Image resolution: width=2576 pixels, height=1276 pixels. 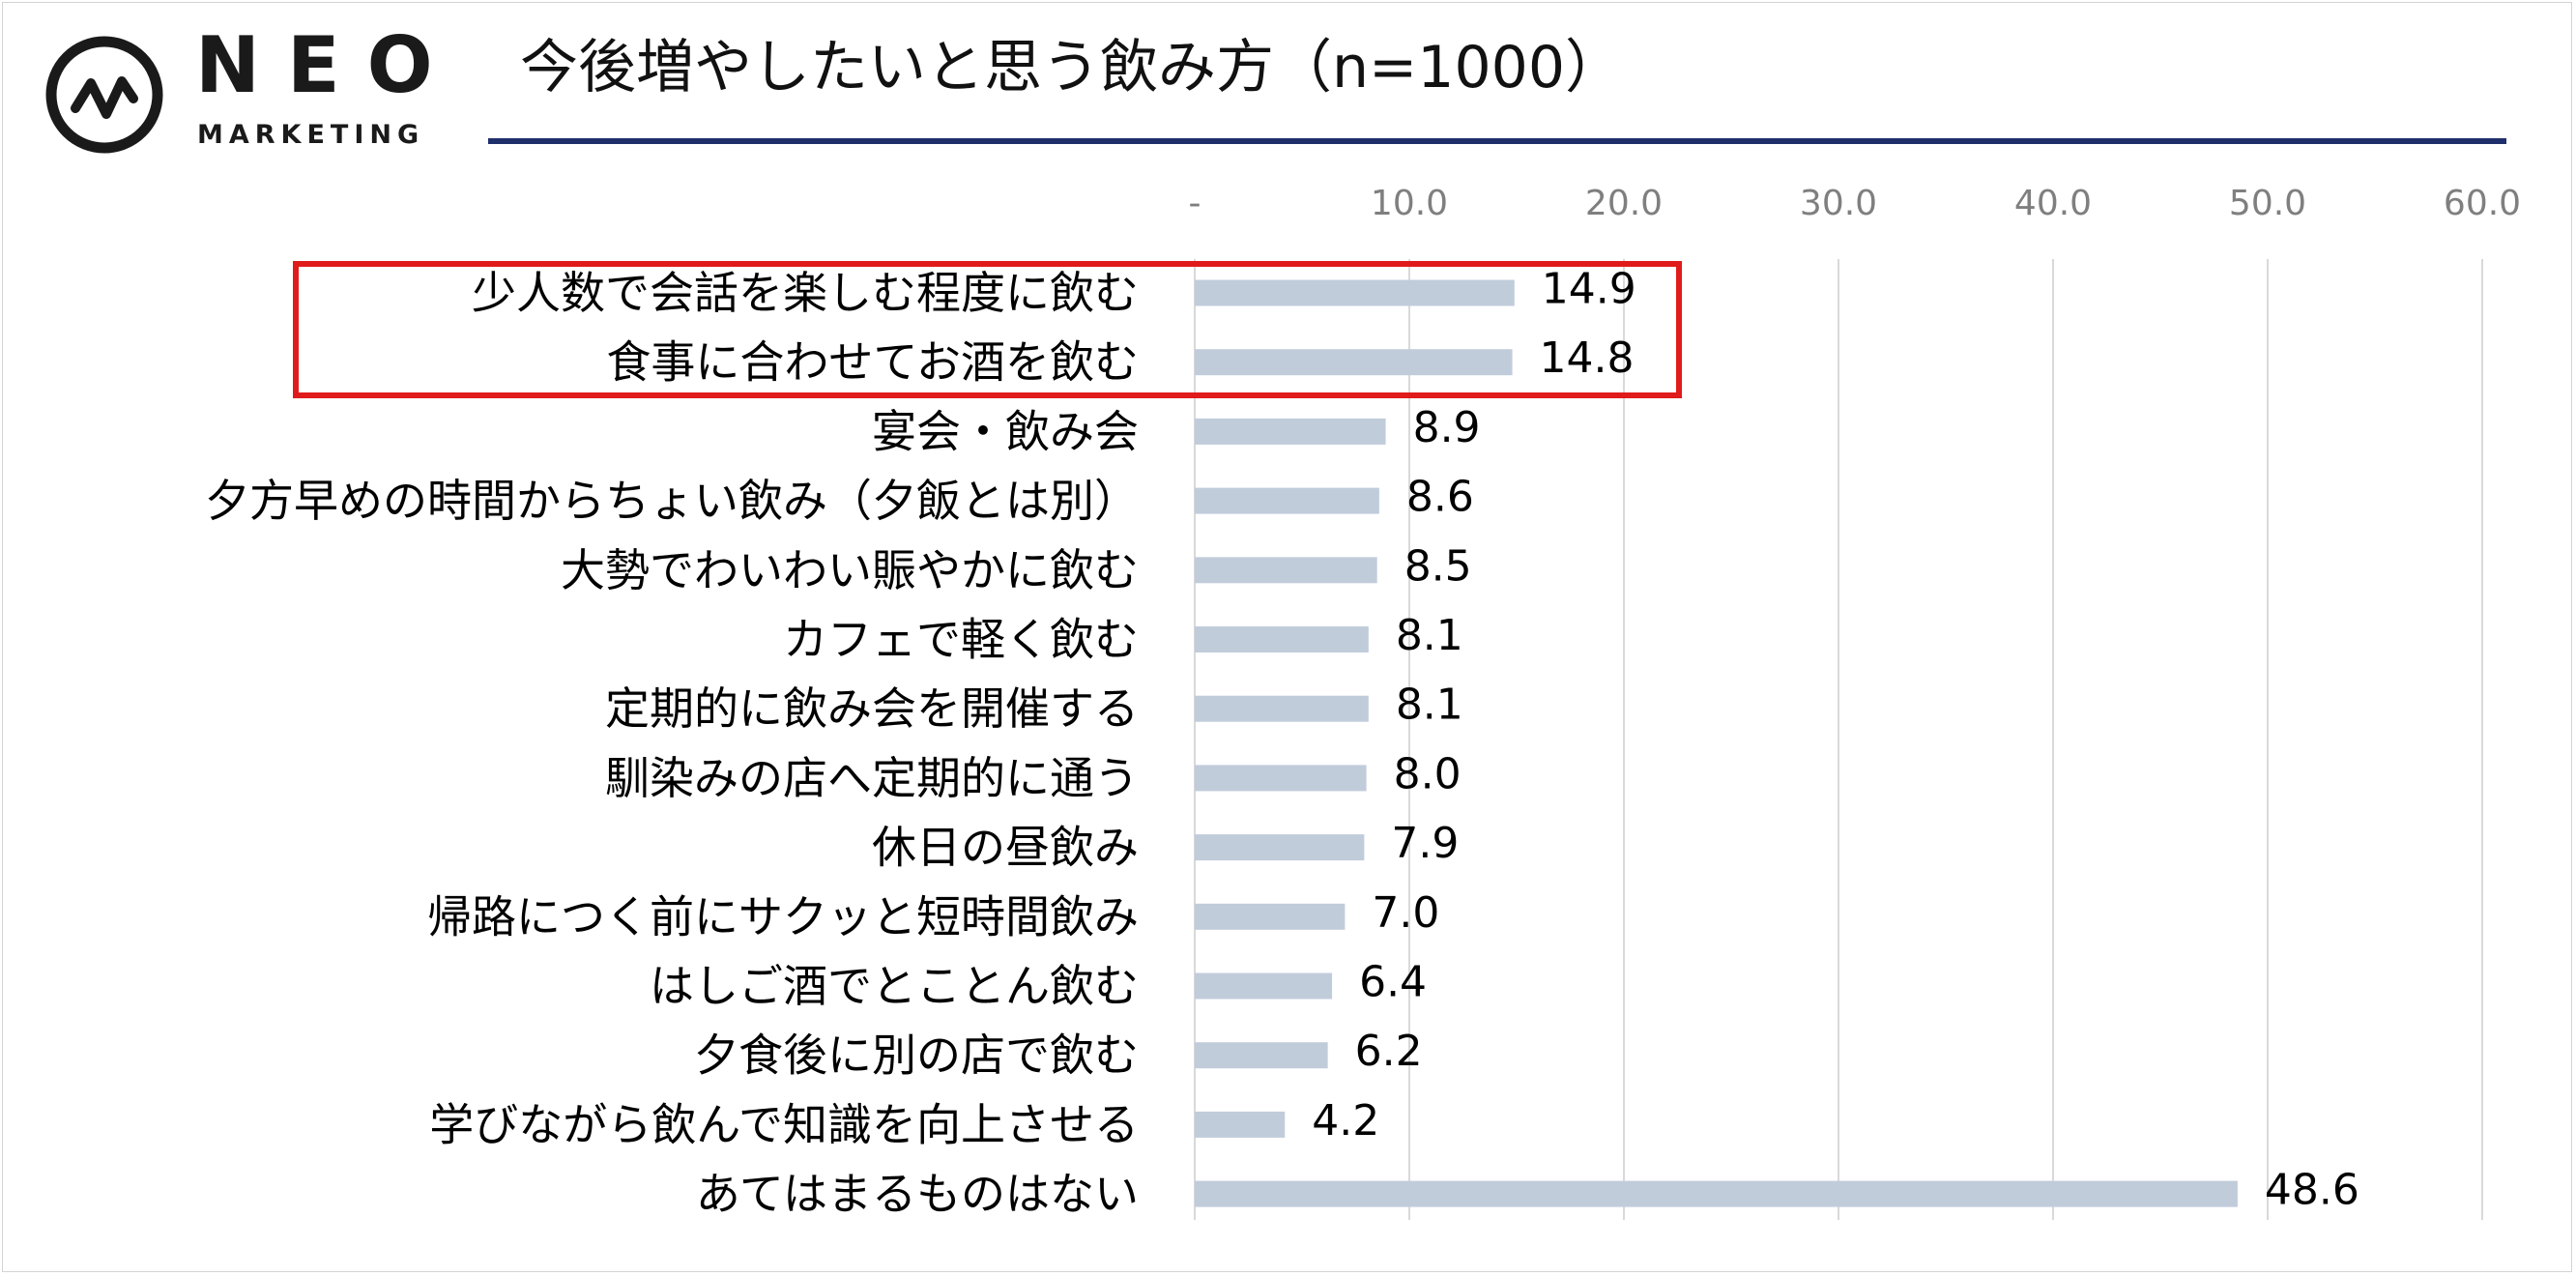 I want to click on category-label: 学びながら飲んで知識を向上させる, so click(x=784, y=1124).